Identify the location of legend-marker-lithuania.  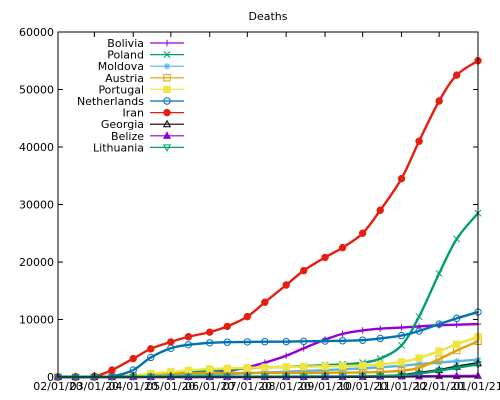
(167, 148).